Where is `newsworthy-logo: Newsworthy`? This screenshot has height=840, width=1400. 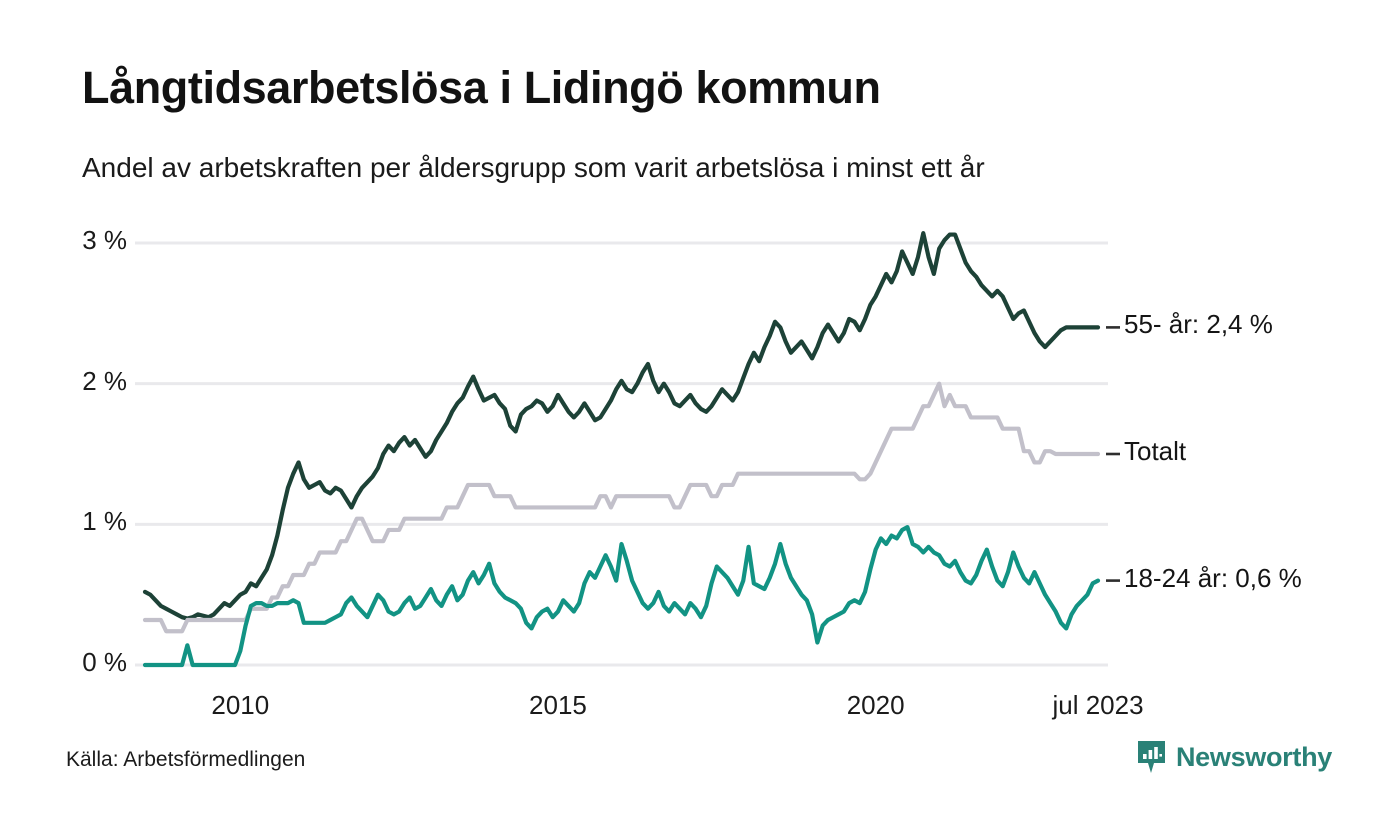 newsworthy-logo: Newsworthy is located at coordinates (1234, 757).